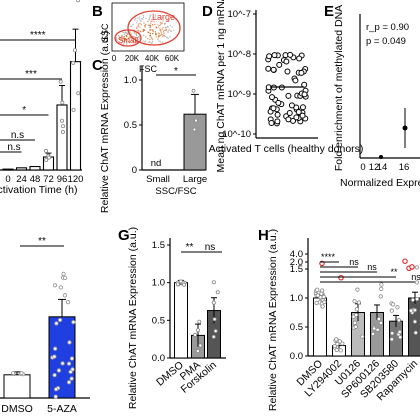 This screenshot has height=420, width=420. I want to click on panel-c-cat-small: Small, so click(158, 179).